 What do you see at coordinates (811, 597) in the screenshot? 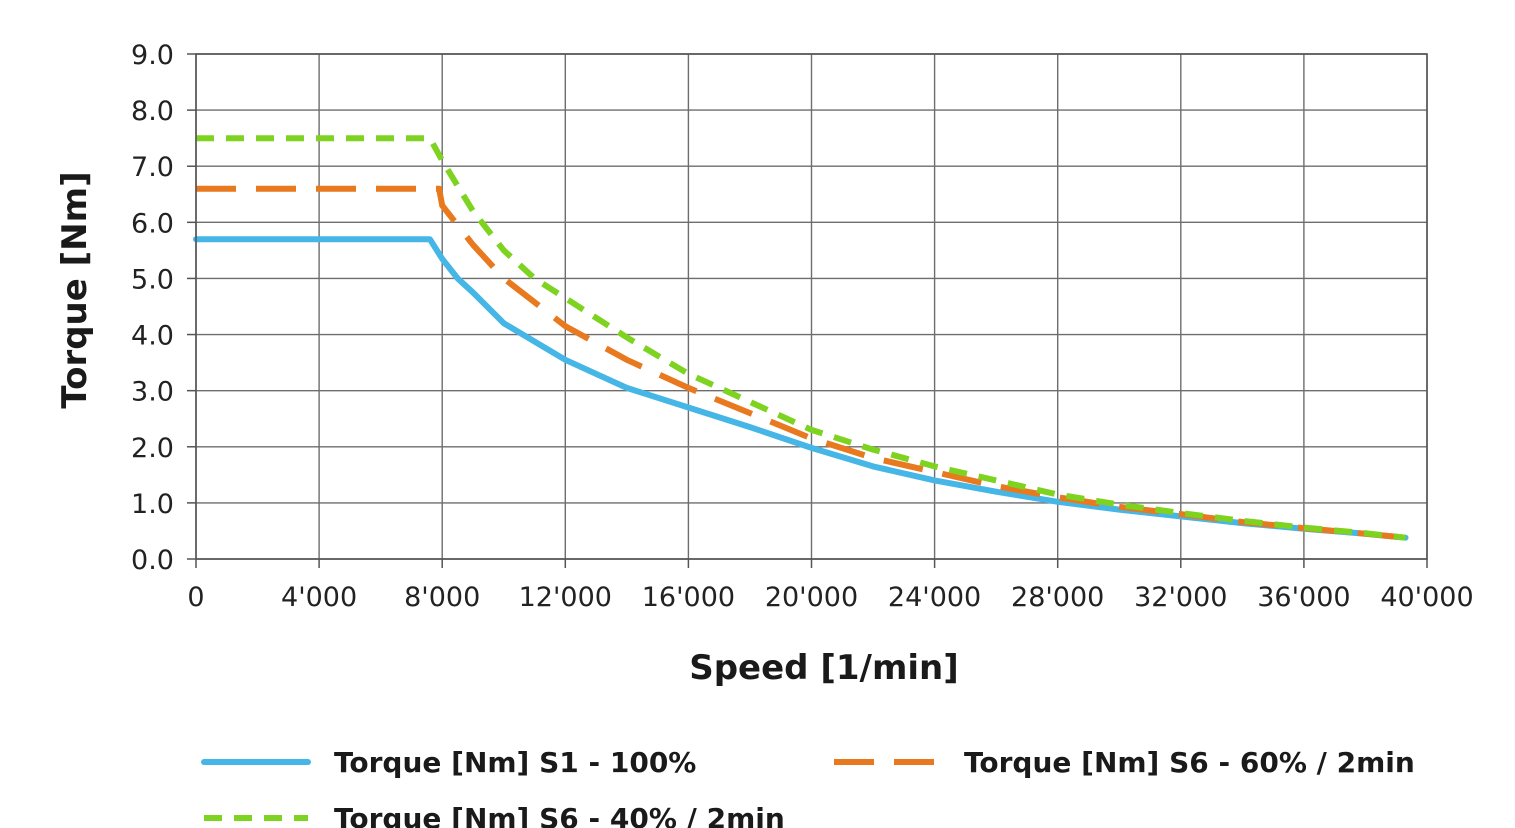
I see `x-tick-label: 20'000` at bounding box center [811, 597].